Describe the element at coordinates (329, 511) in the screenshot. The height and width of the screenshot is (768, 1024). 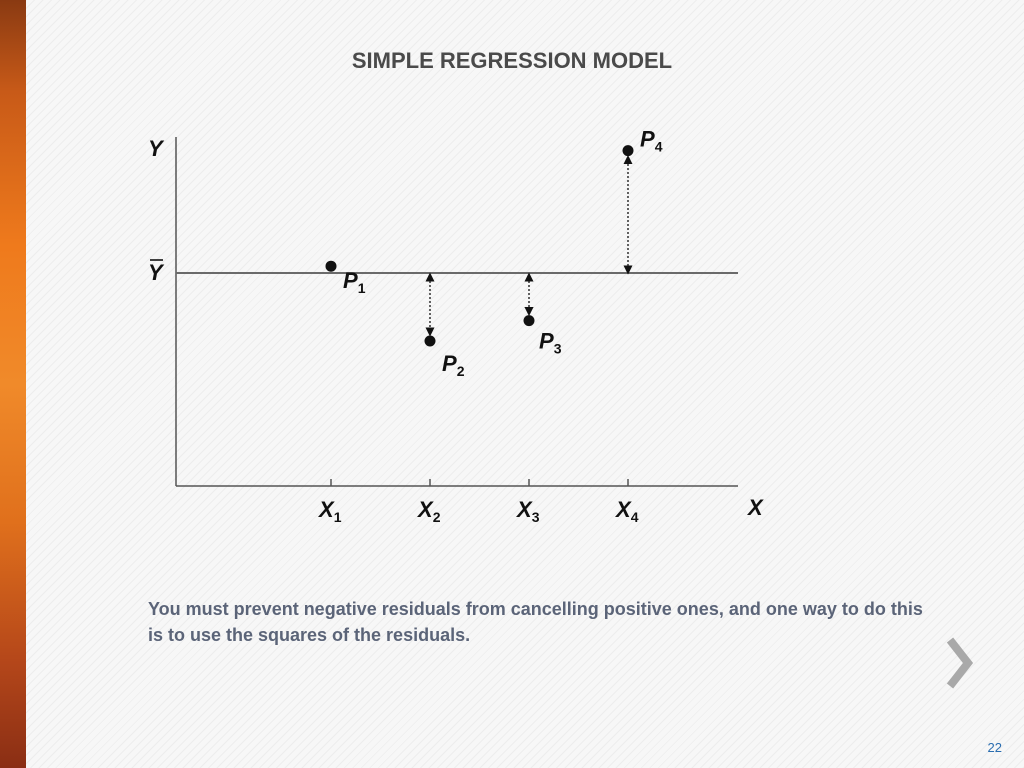
I see `x-tick-label-1: X1` at that location.